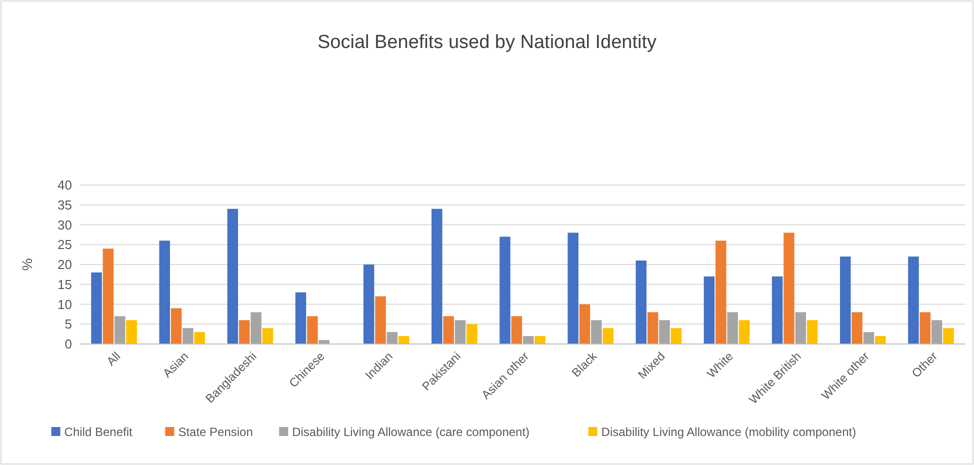  Describe the element at coordinates (65, 244) in the screenshot. I see `y-tick-label: 25` at that location.